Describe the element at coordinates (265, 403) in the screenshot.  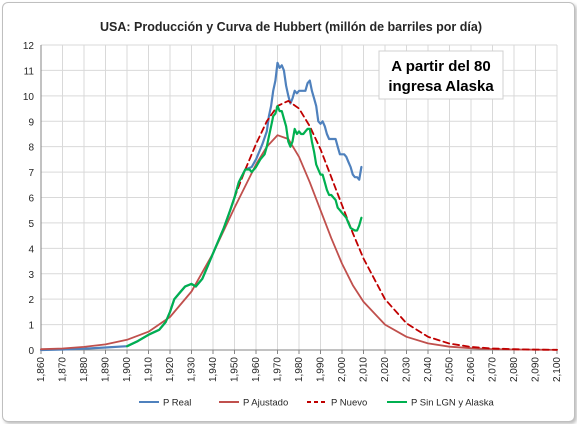
I see `legend-label-2: P Ajustado` at that location.